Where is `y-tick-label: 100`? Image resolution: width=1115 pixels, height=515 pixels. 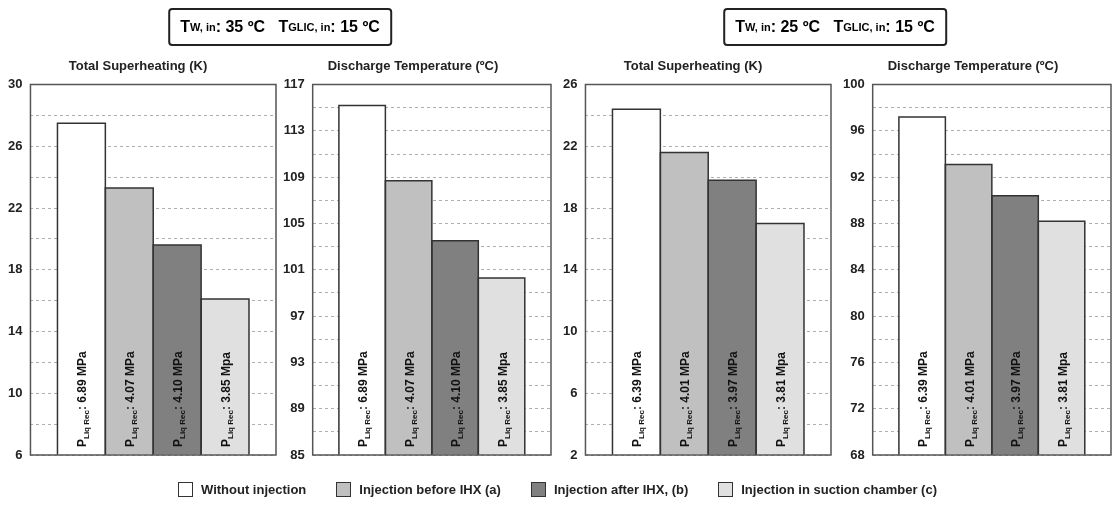 y-tick-label: 100 is located at coordinates (853, 84).